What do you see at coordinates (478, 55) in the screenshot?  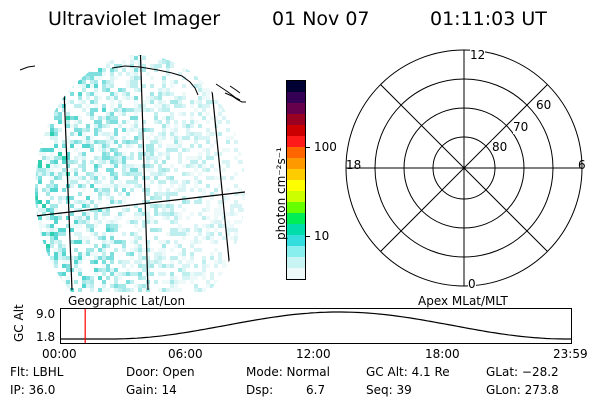 I see `mlt-label-12: 12` at bounding box center [478, 55].